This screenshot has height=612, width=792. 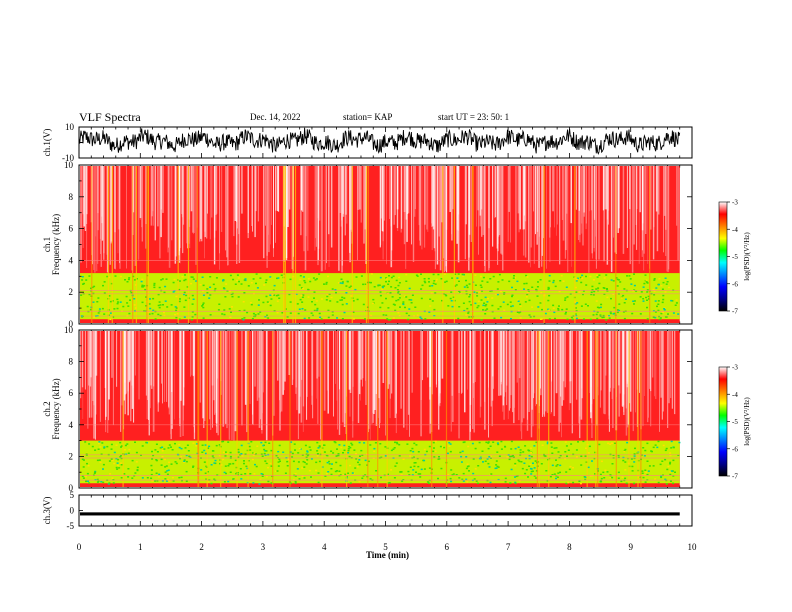 I want to click on ch2-ytick-label: 6, so click(x=71, y=393).